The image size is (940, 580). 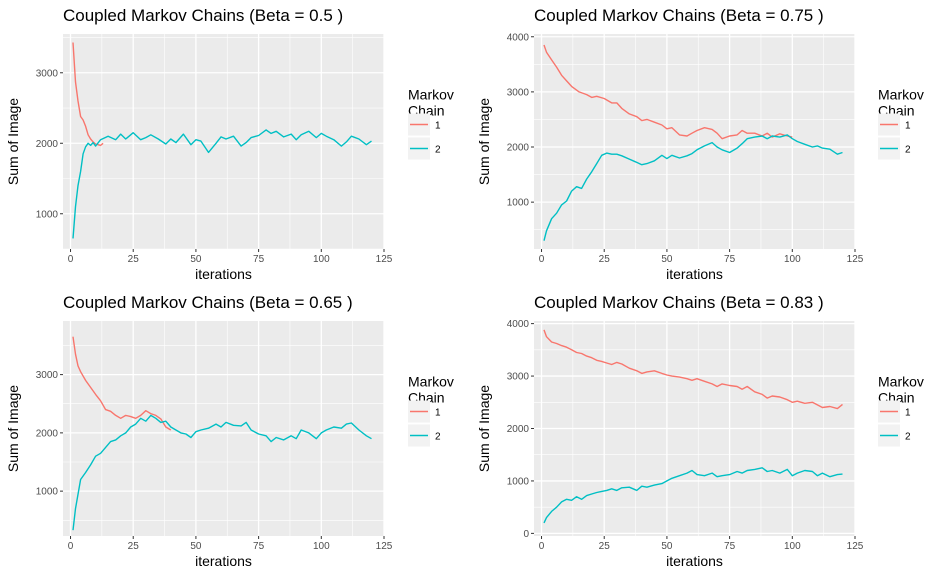 What do you see at coordinates (679, 15) in the screenshot?
I see `chart-title: Coupled Markov Chains (Beta = 0.75 )` at bounding box center [679, 15].